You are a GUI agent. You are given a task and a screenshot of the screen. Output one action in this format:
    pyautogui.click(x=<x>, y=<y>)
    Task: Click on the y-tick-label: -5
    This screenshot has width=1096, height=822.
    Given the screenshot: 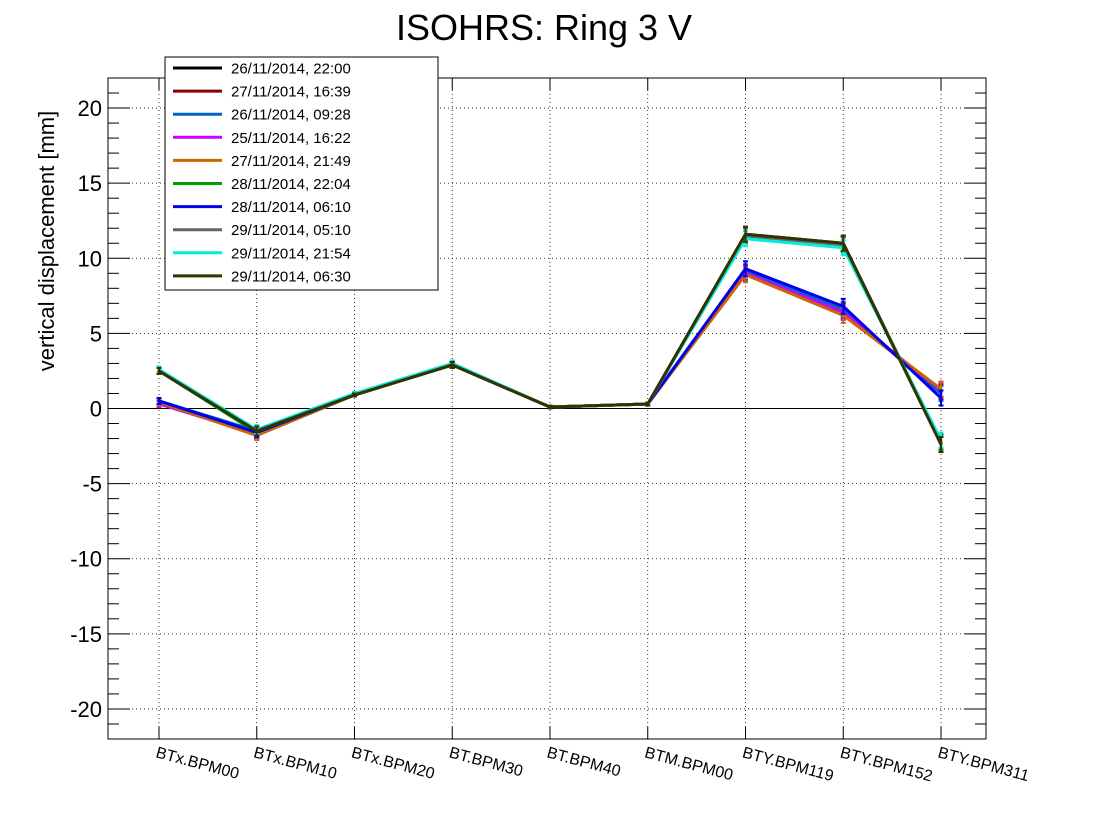 What is the action you would take?
    pyautogui.click(x=92, y=484)
    